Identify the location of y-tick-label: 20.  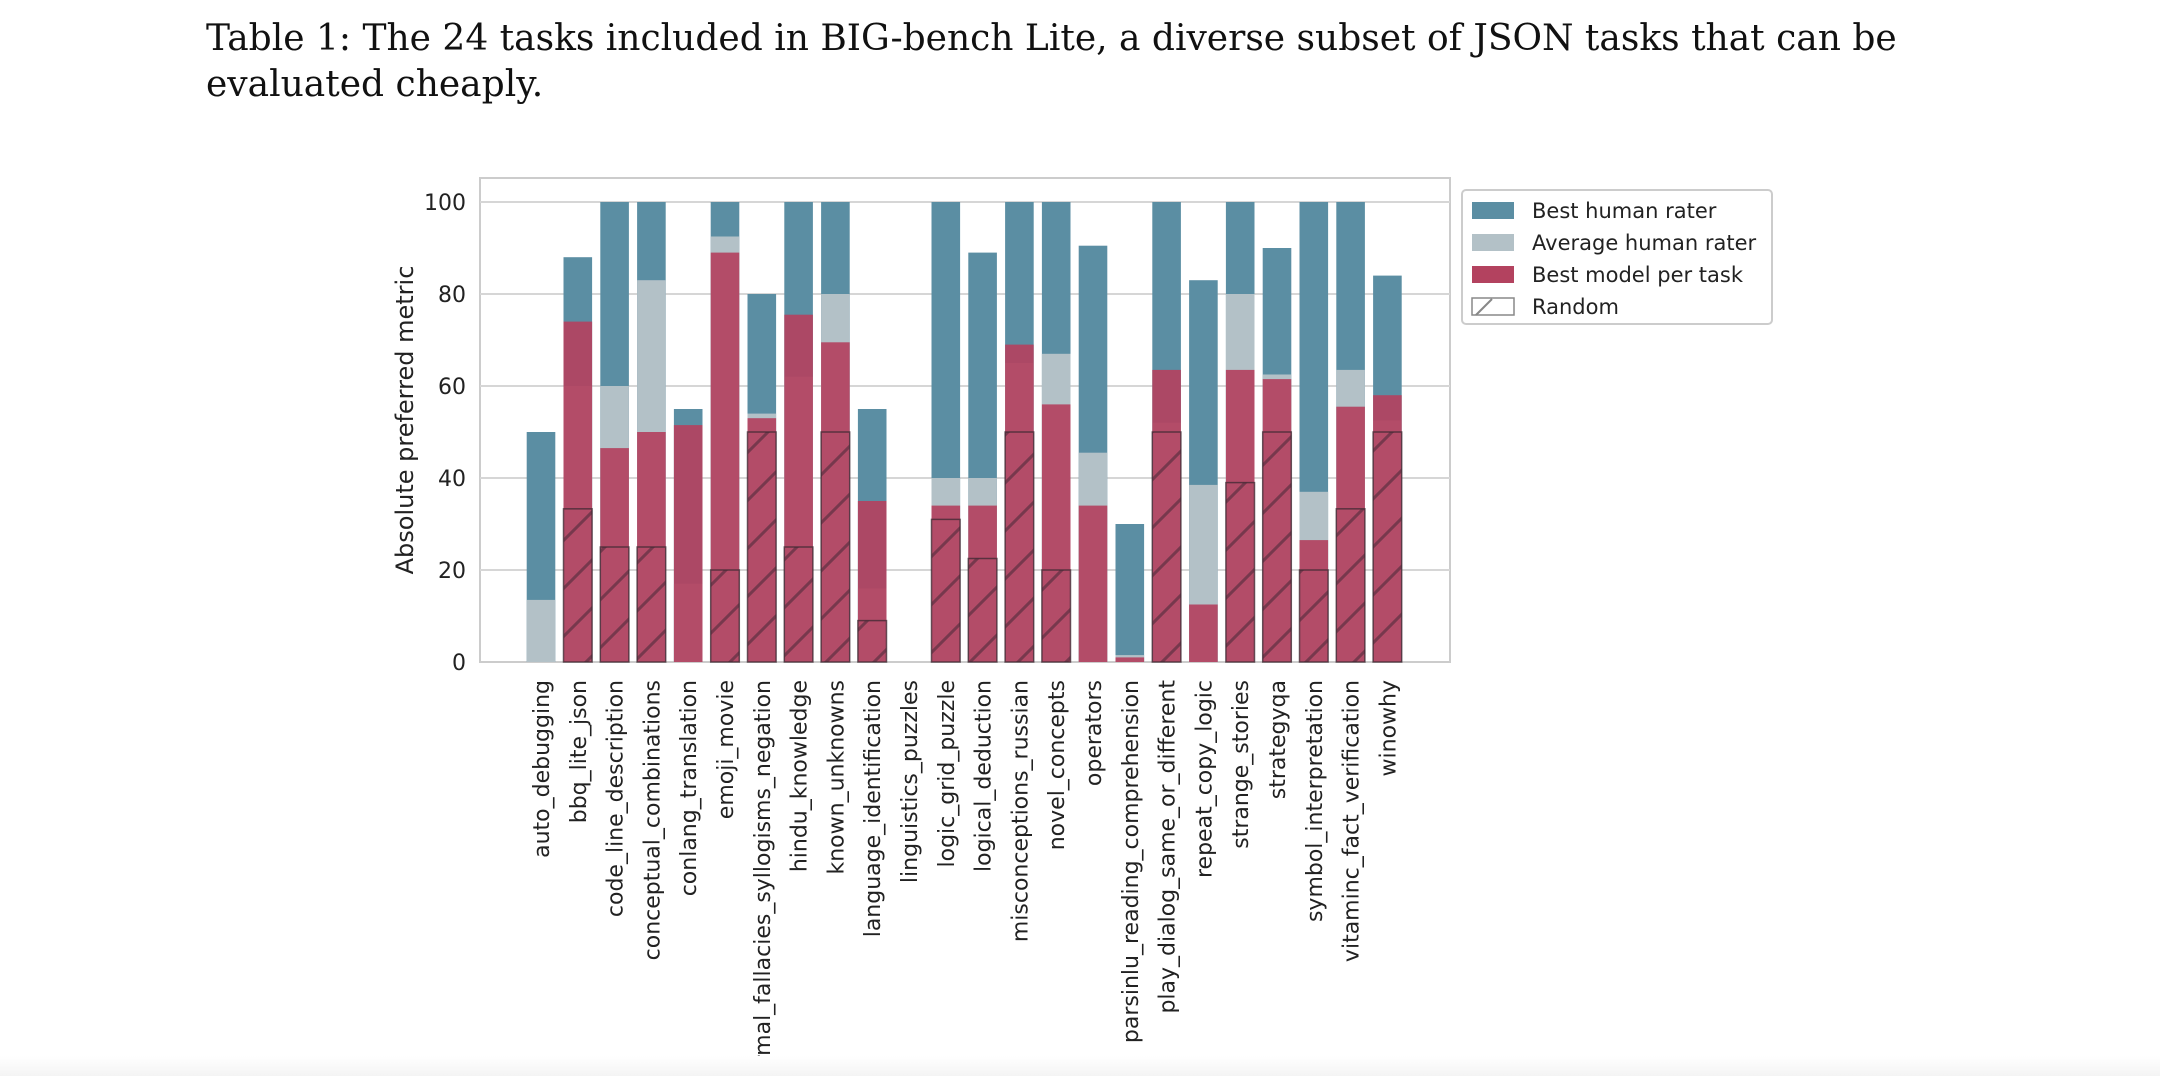
(452, 571).